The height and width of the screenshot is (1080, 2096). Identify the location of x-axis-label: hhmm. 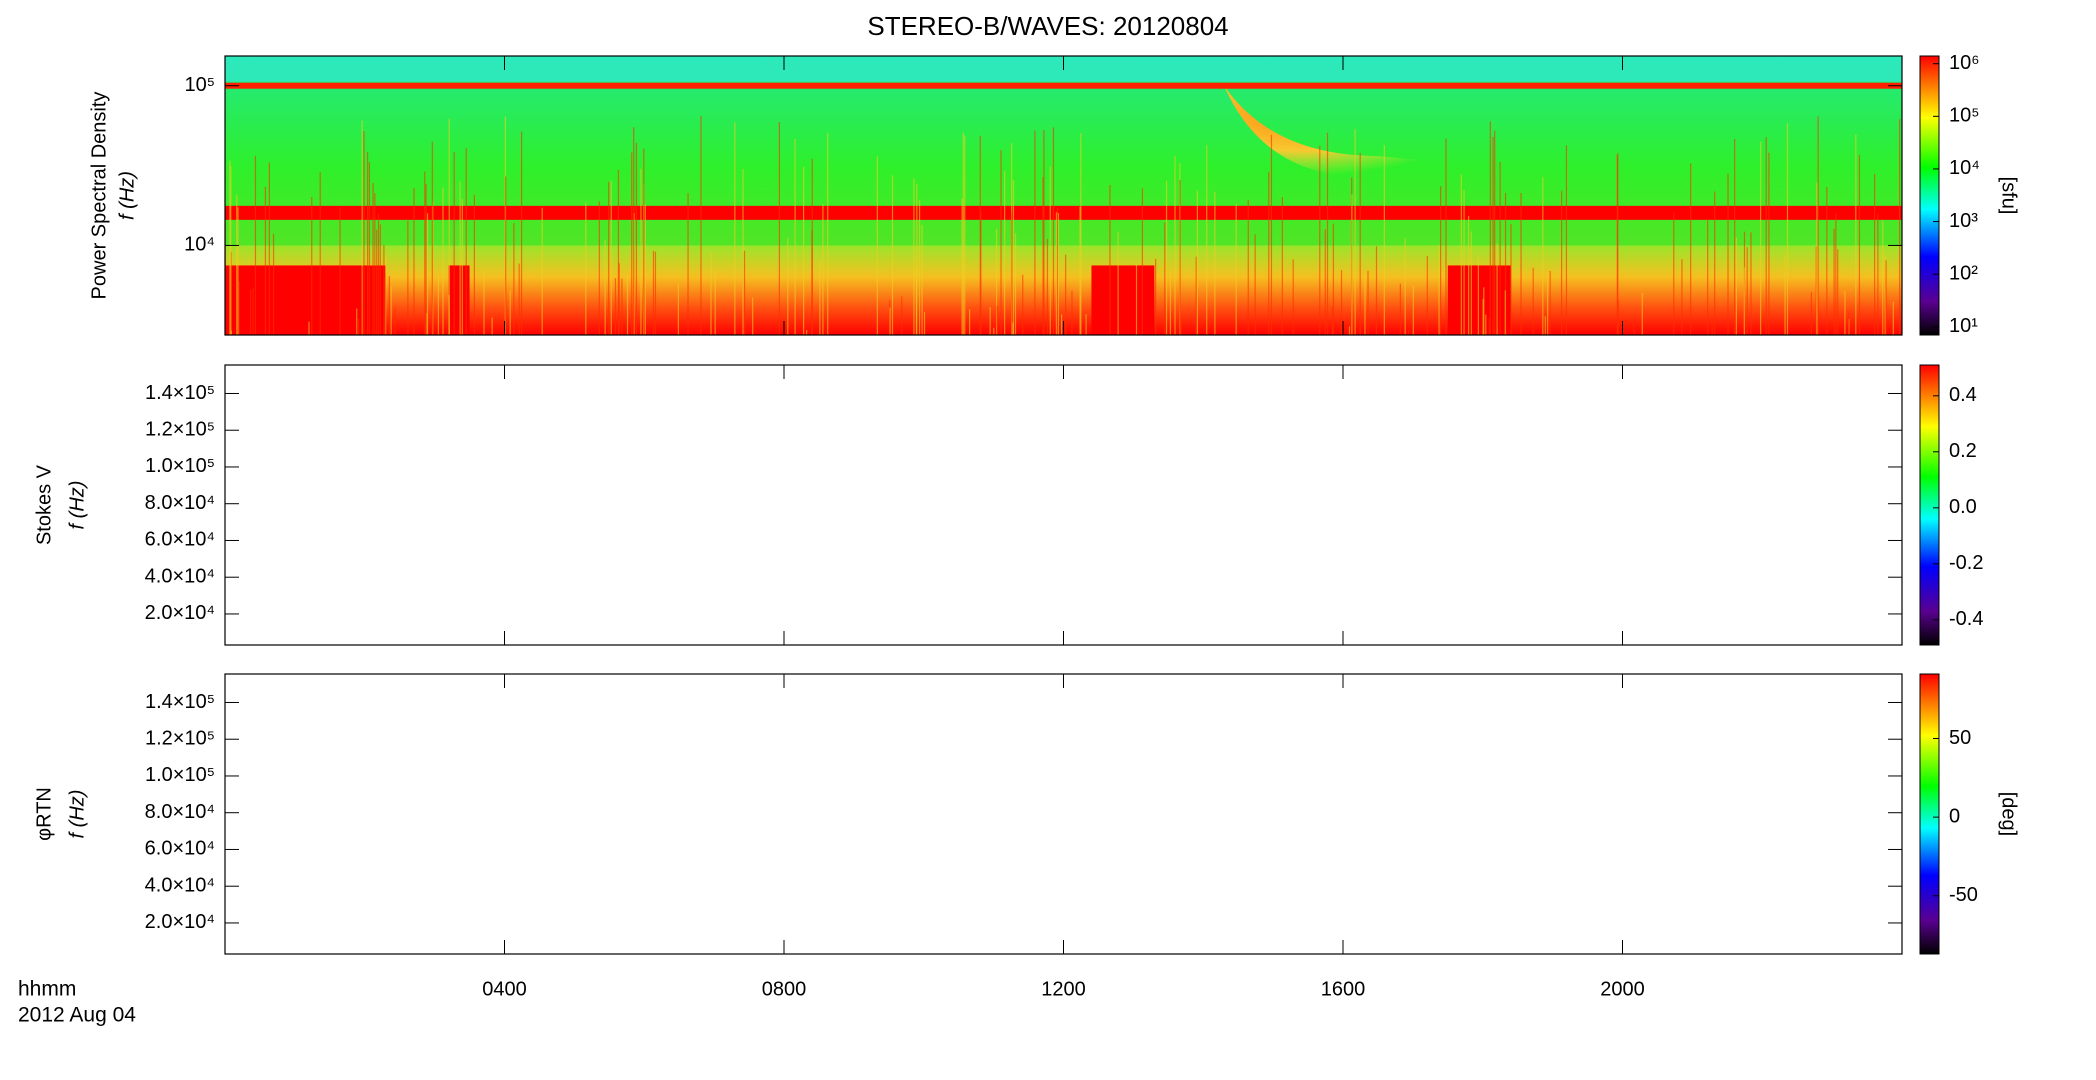
(47, 989).